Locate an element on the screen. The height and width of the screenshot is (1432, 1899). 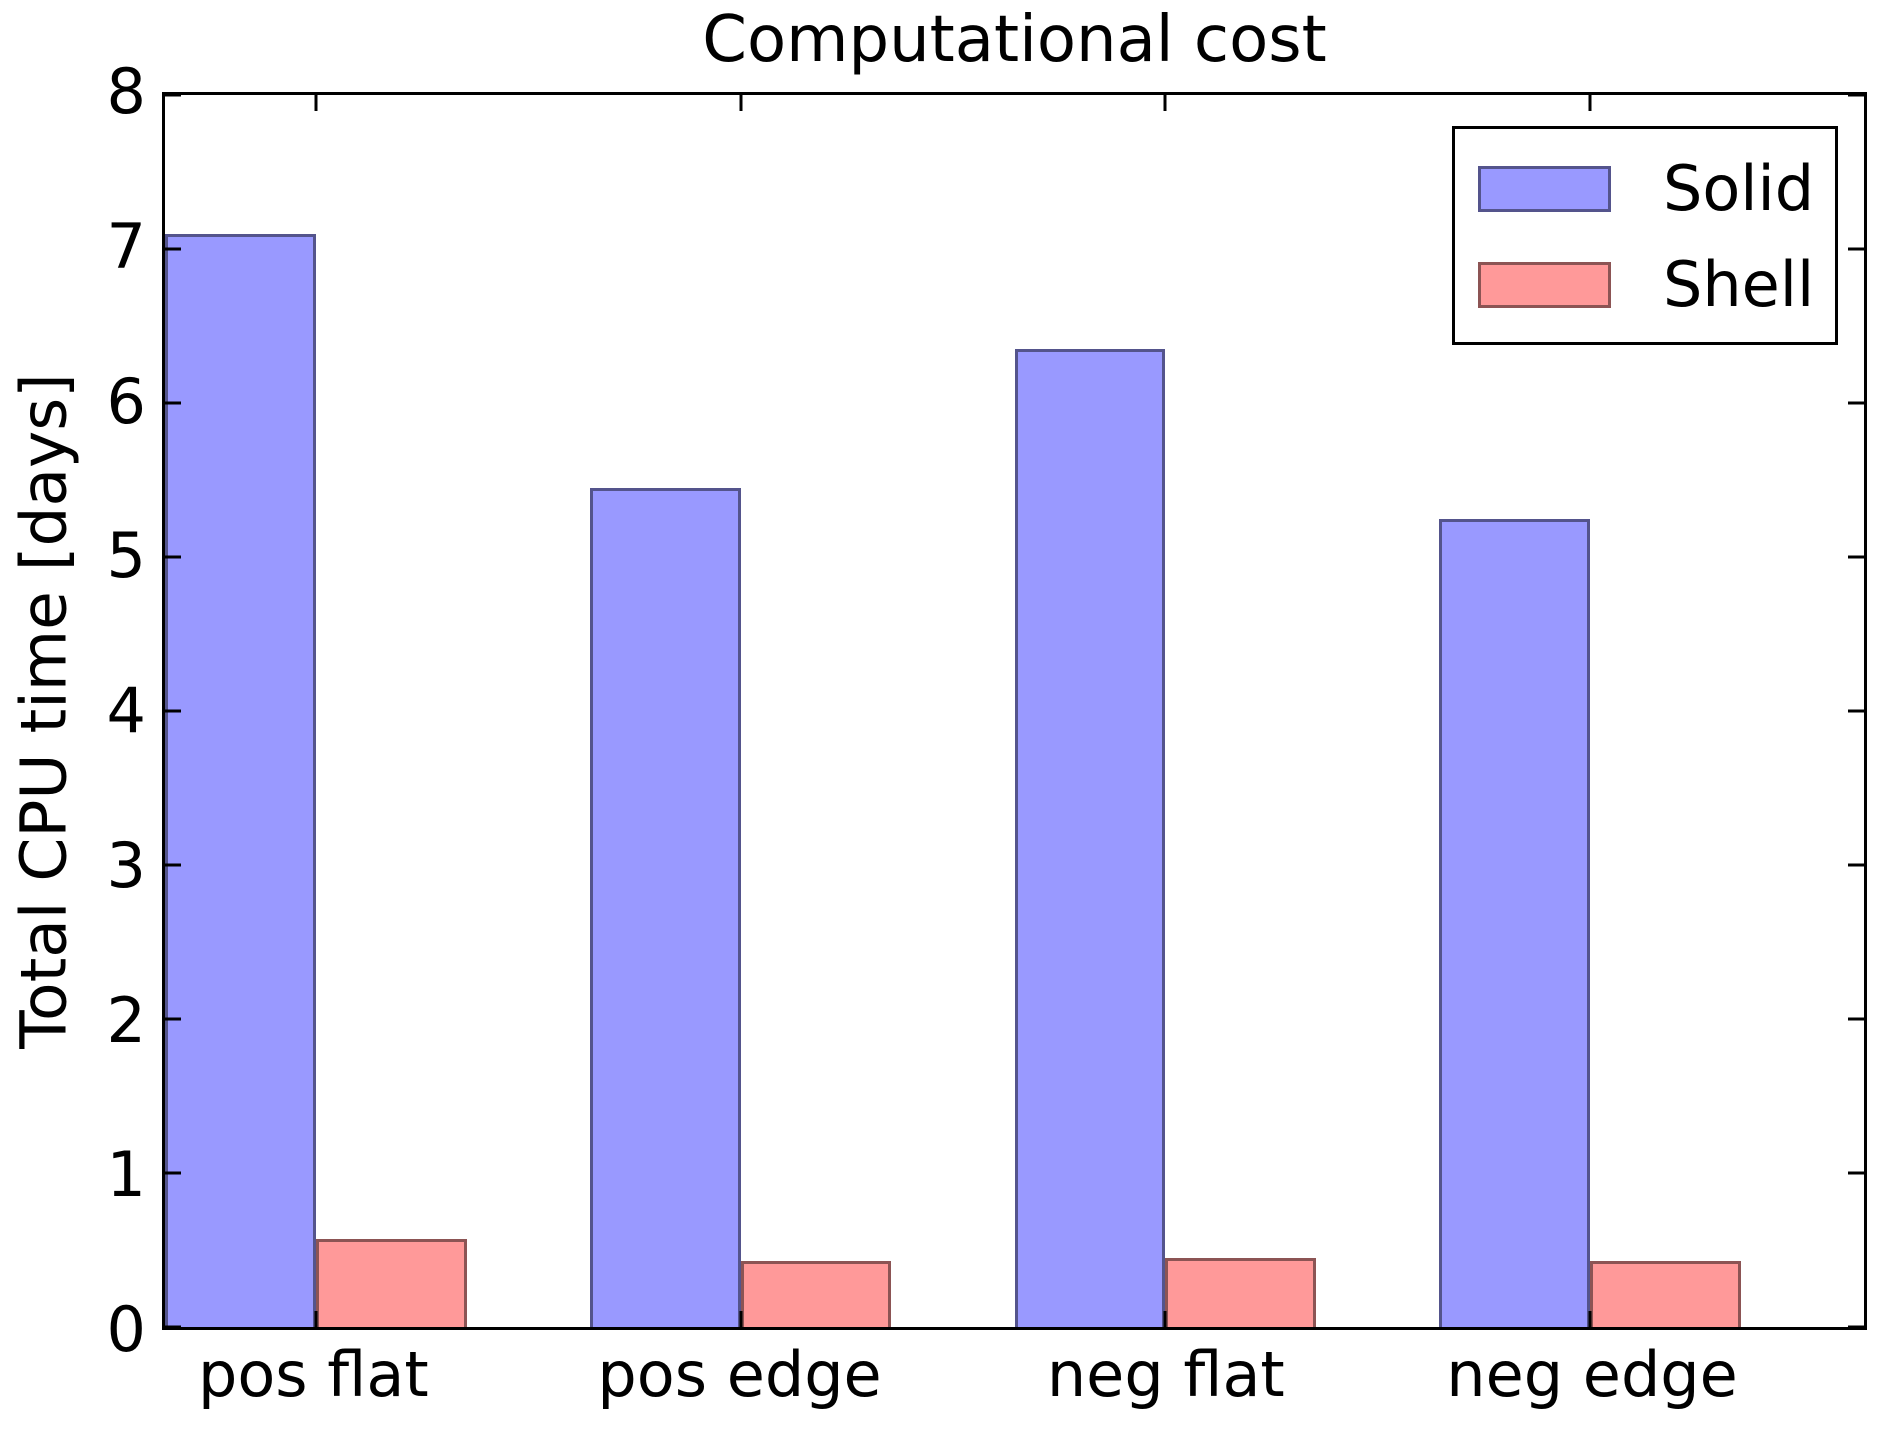
y-tick-label: 6 is located at coordinates (126, 401).